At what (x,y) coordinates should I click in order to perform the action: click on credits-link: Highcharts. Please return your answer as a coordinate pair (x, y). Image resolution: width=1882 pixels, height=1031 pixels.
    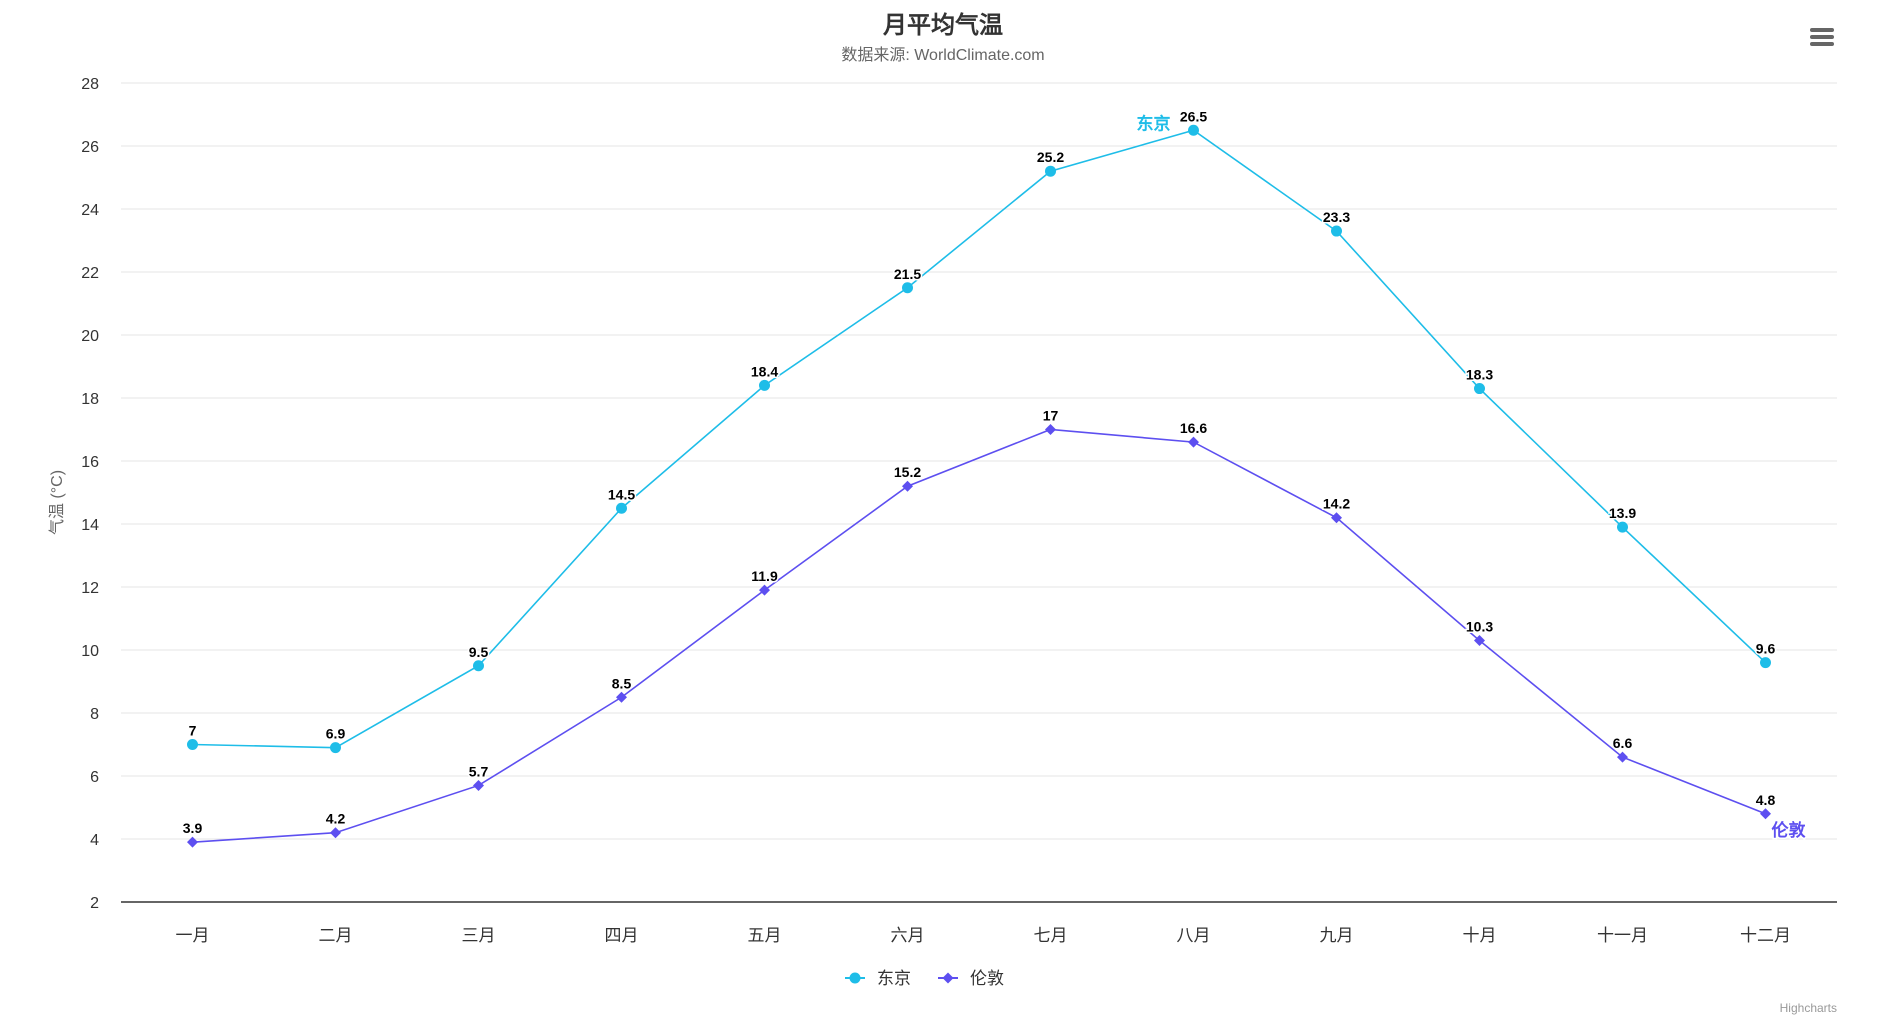
    Looking at the image, I should click on (1808, 1008).